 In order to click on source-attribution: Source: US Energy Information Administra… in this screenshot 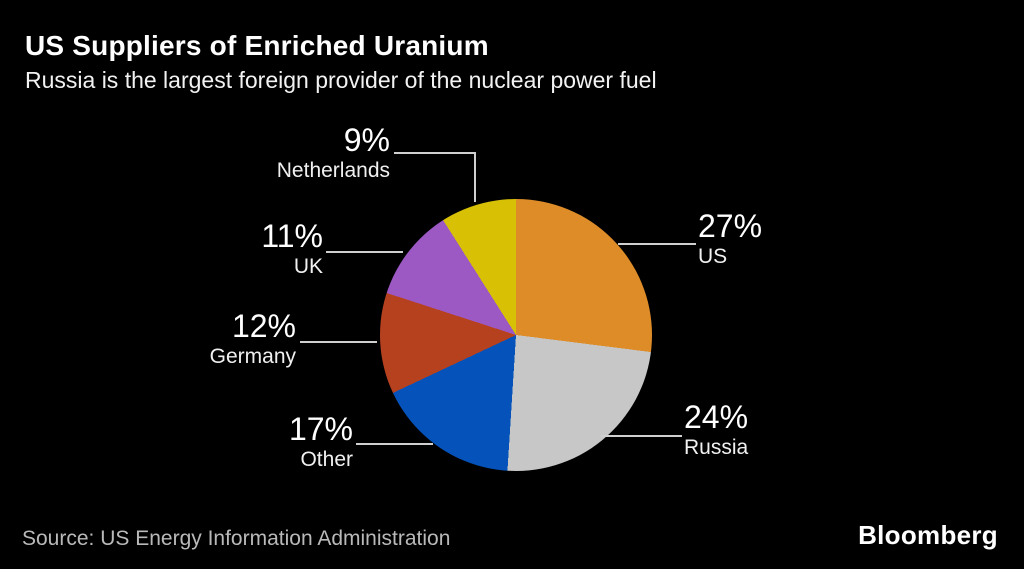, I will do `click(236, 538)`.